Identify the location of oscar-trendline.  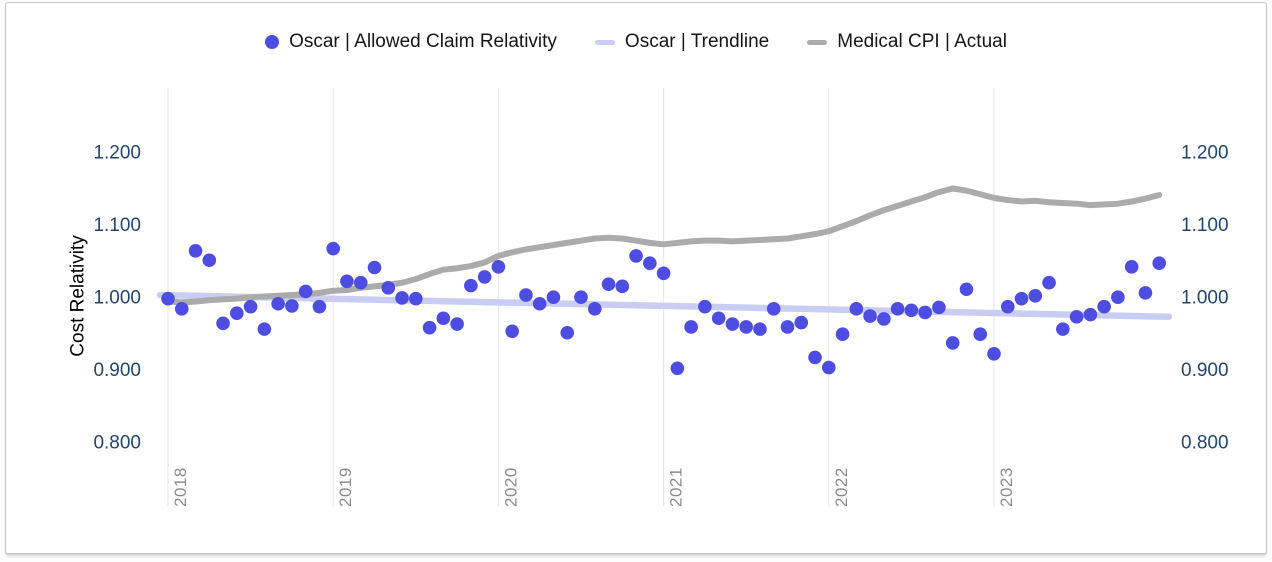
(664, 306).